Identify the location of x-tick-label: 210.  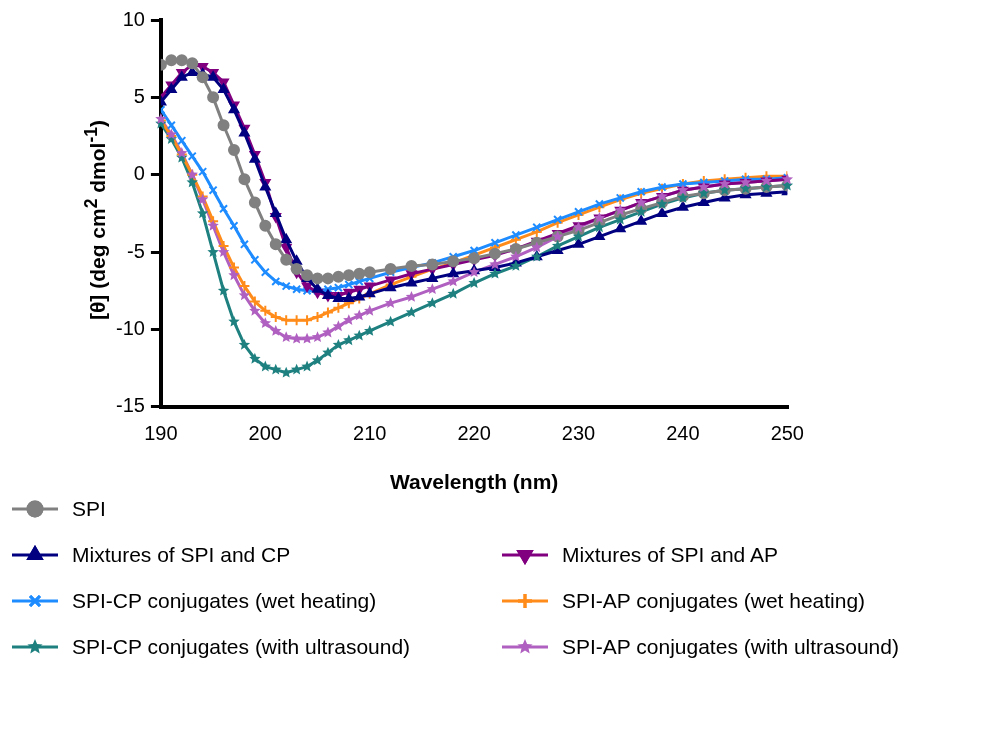
(370, 433).